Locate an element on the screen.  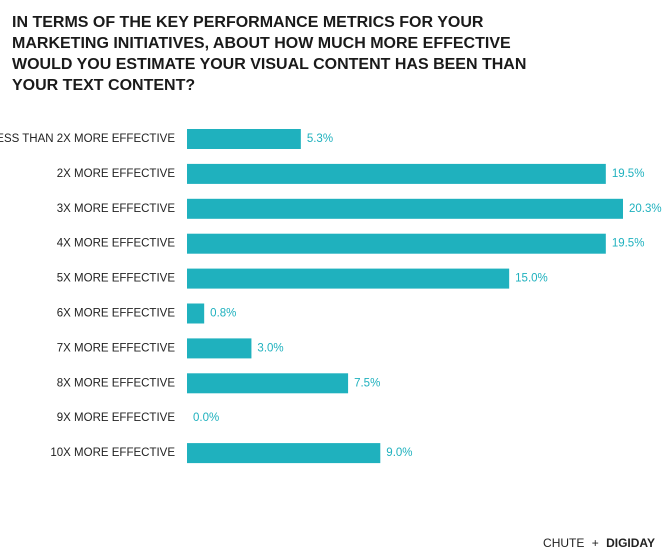
category-label: 8X MORE EFFECTIVE is located at coordinates (116, 383).